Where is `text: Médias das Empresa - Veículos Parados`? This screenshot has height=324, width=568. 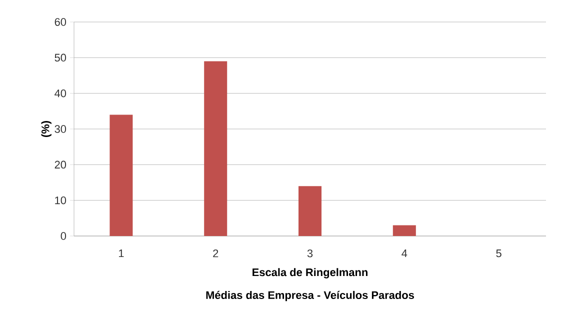 text: Médias das Empresa - Veículos Parados is located at coordinates (310, 296).